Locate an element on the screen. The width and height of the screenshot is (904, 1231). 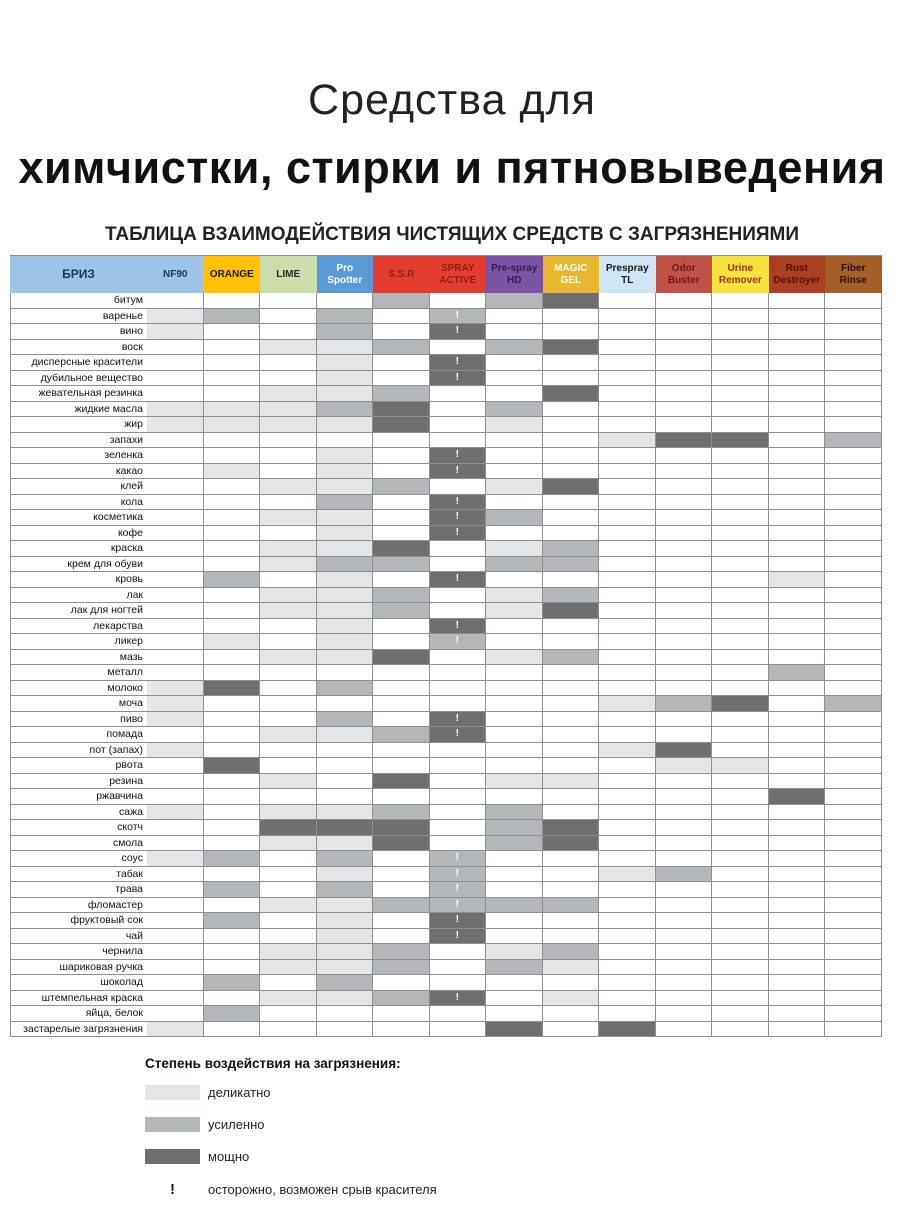
table-row: битум is located at coordinates (446, 301).